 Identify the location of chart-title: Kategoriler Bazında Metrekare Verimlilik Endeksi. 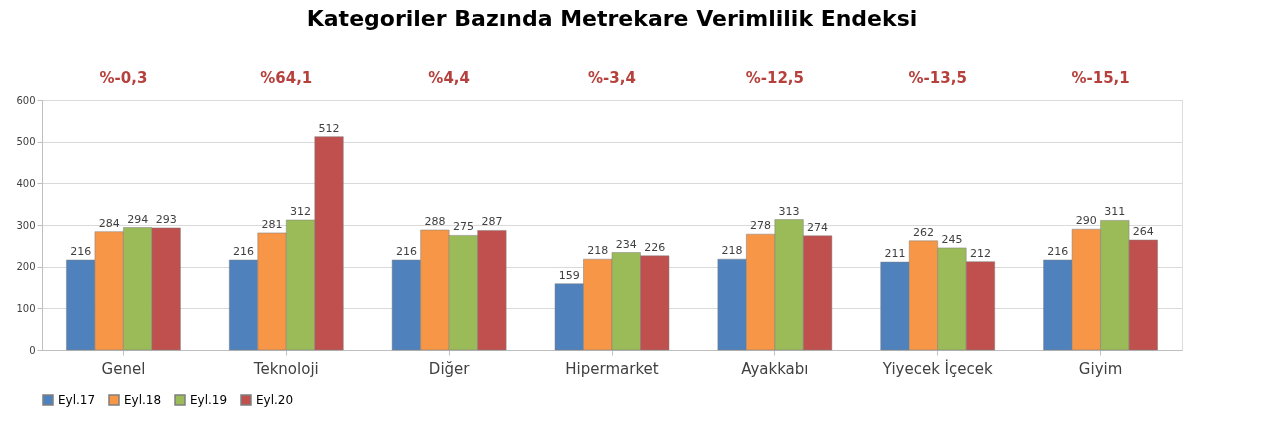
(612, 18).